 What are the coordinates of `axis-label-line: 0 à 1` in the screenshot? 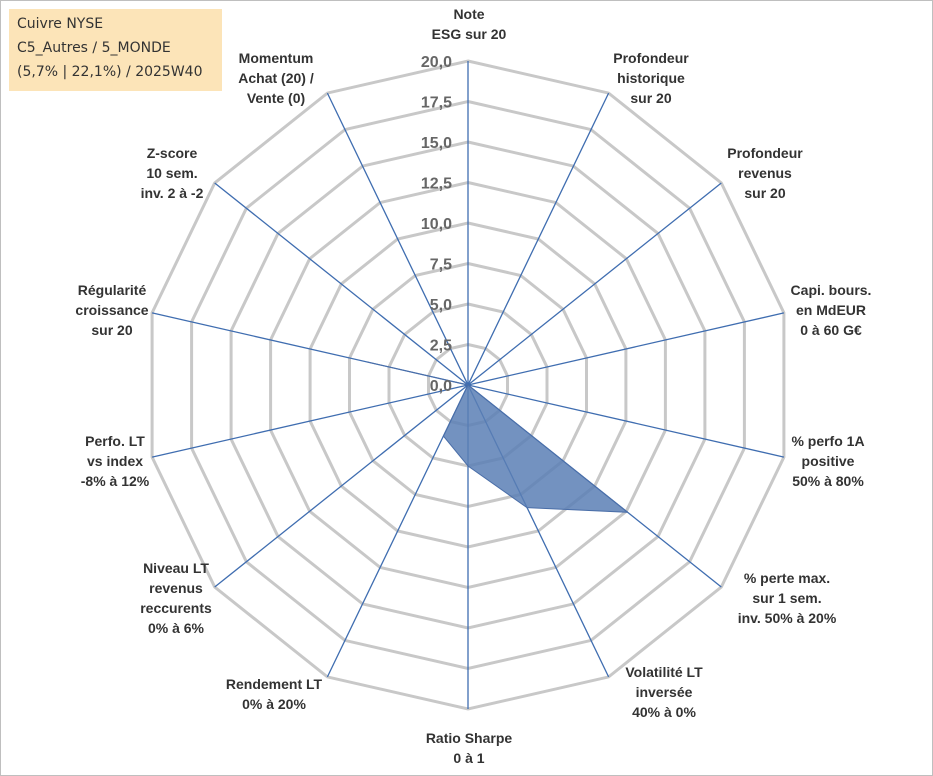 It's located at (468, 758).